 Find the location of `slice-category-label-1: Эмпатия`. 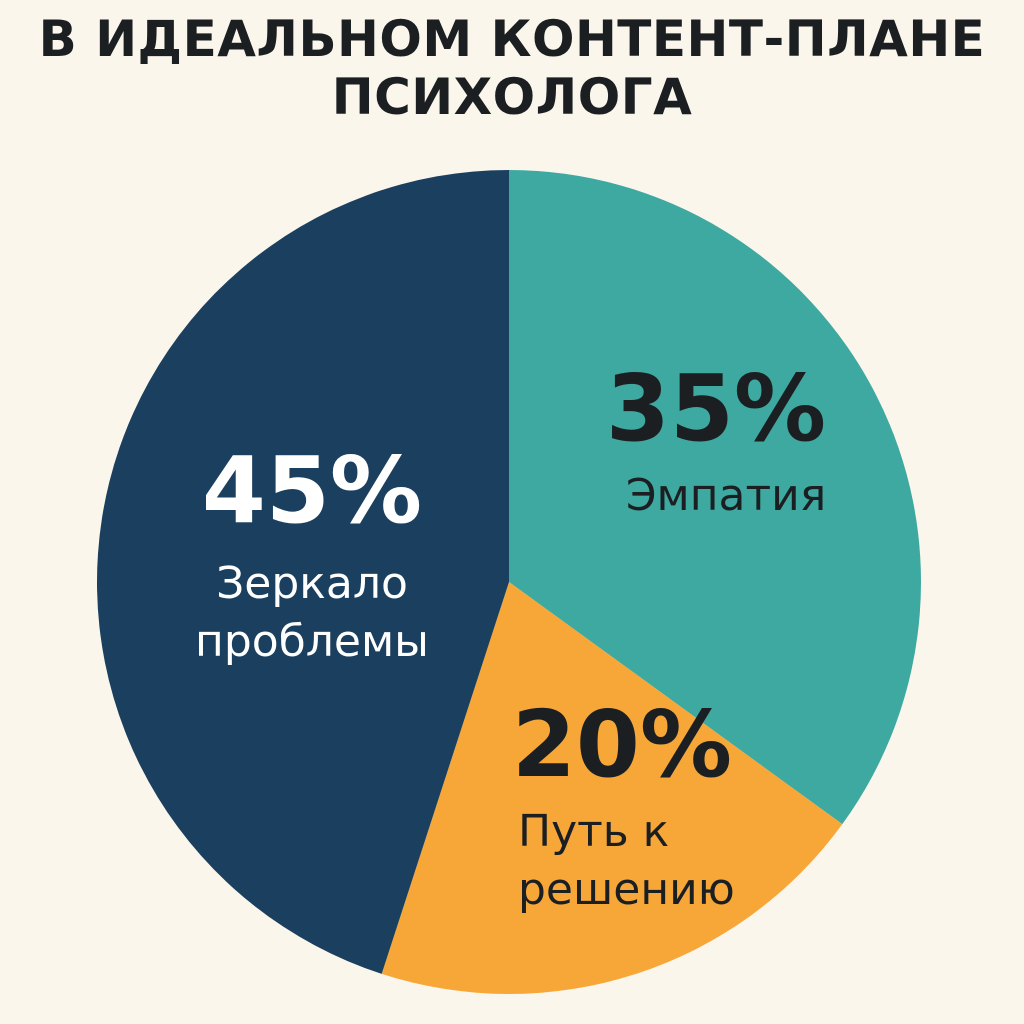

slice-category-label-1: Эмпатия is located at coordinates (726, 495).